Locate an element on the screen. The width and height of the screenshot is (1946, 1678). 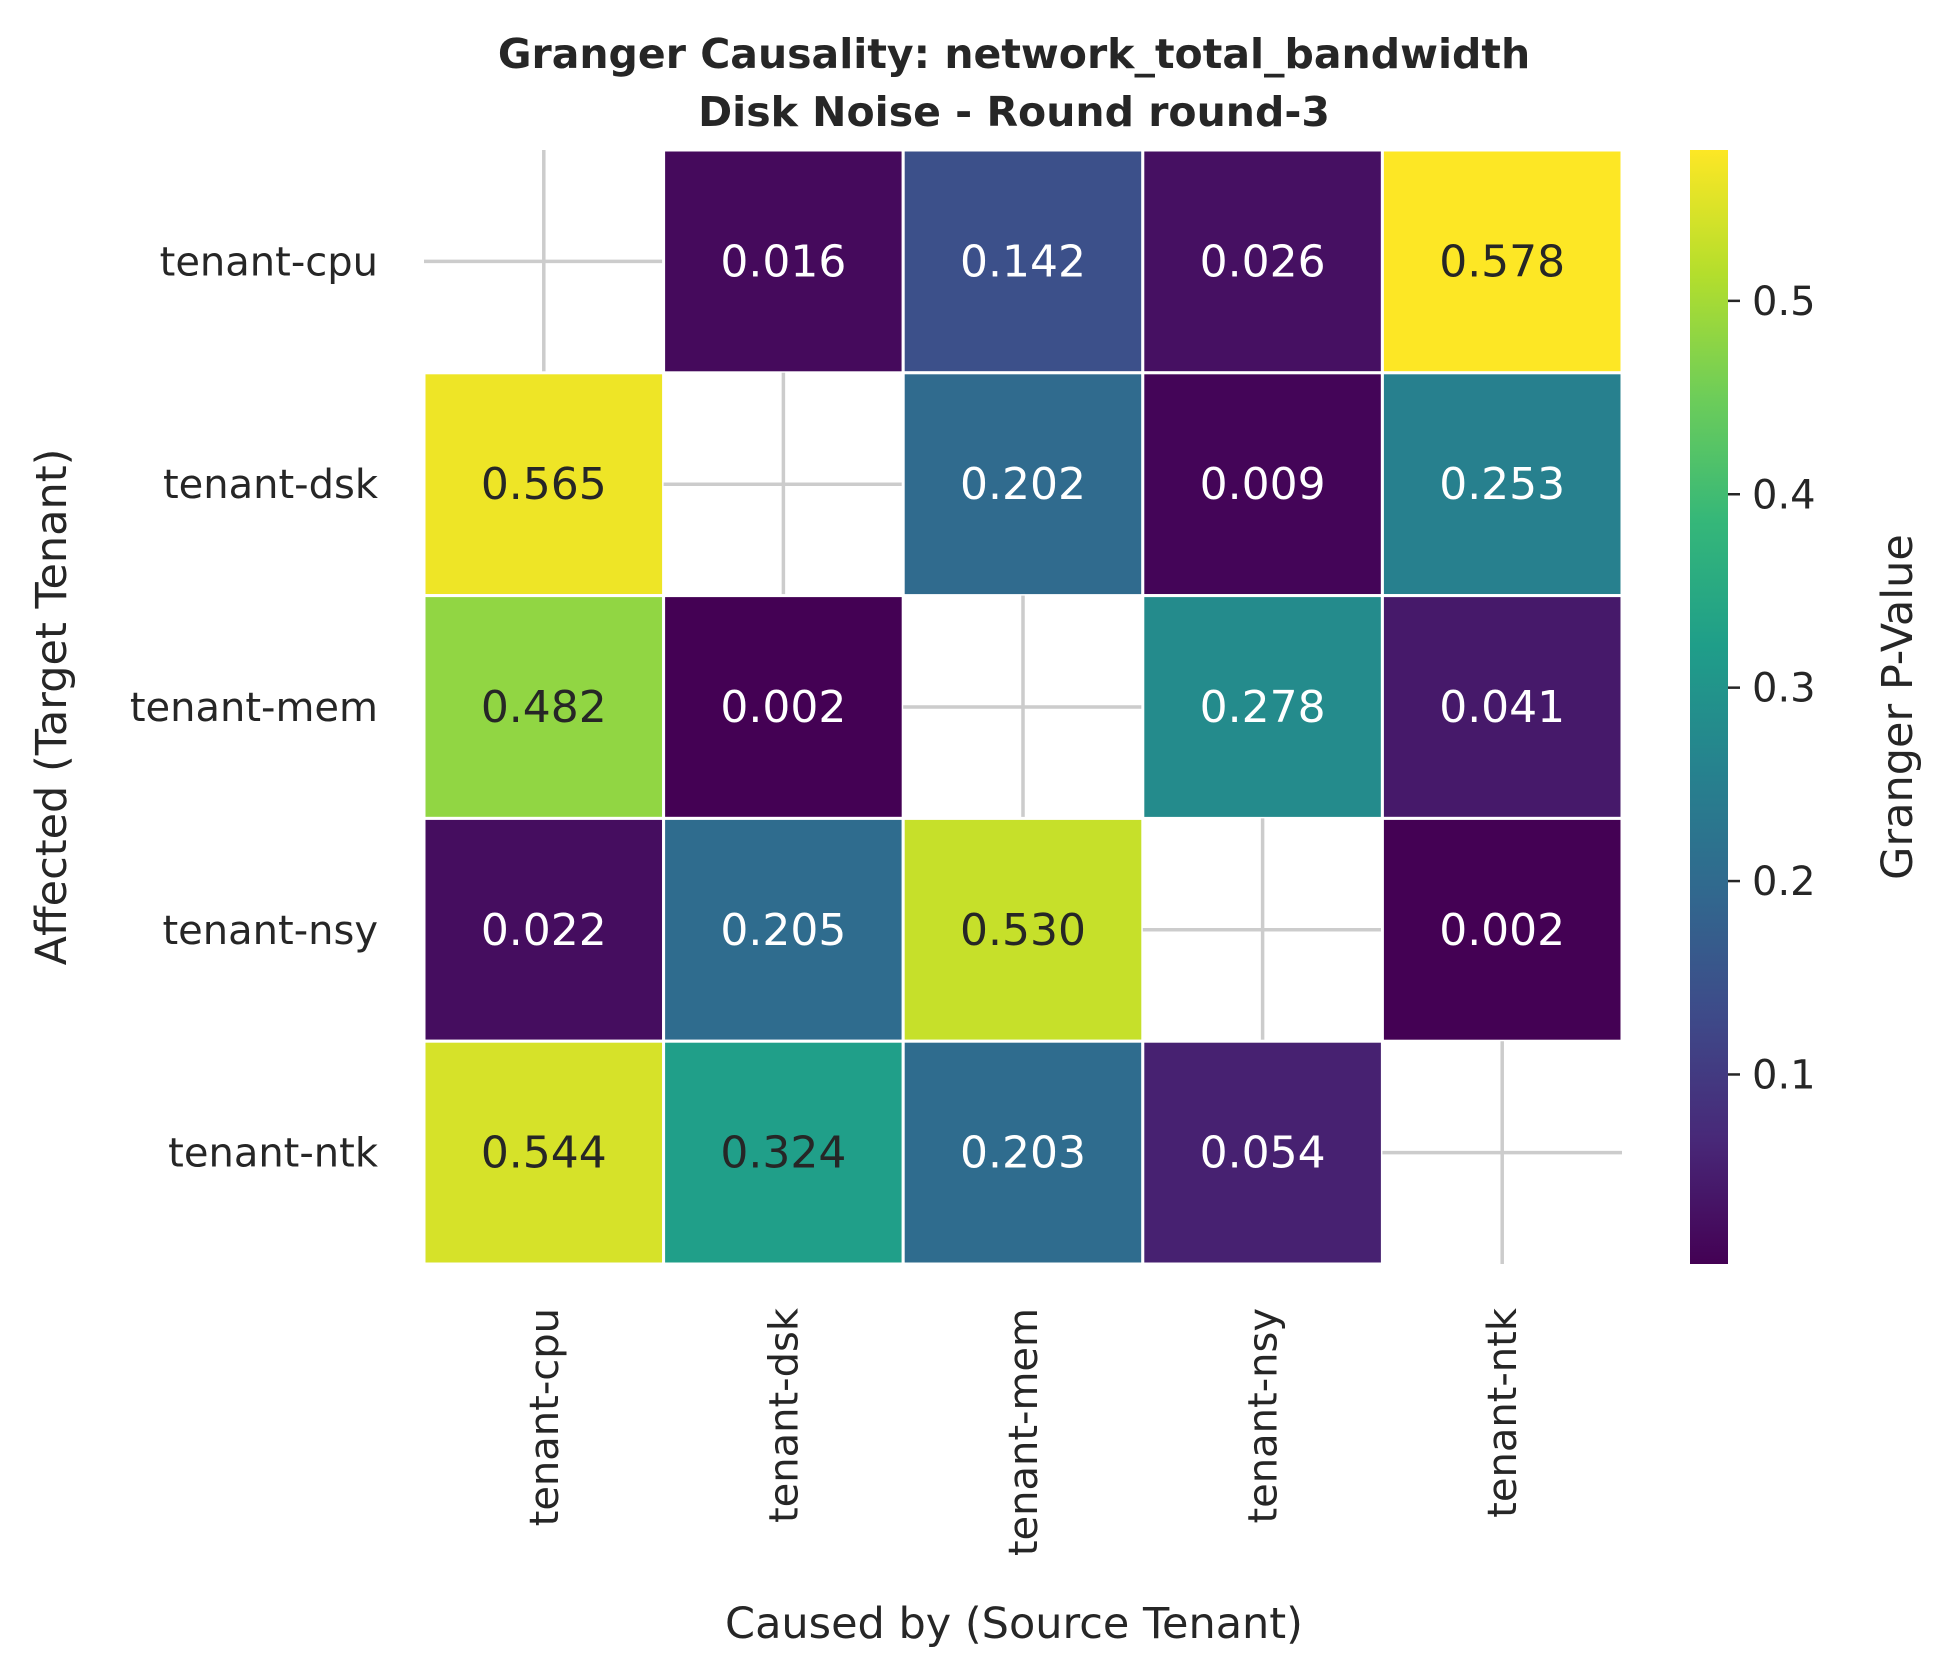
cell-value-label: 0.041 is located at coordinates (1502, 707).